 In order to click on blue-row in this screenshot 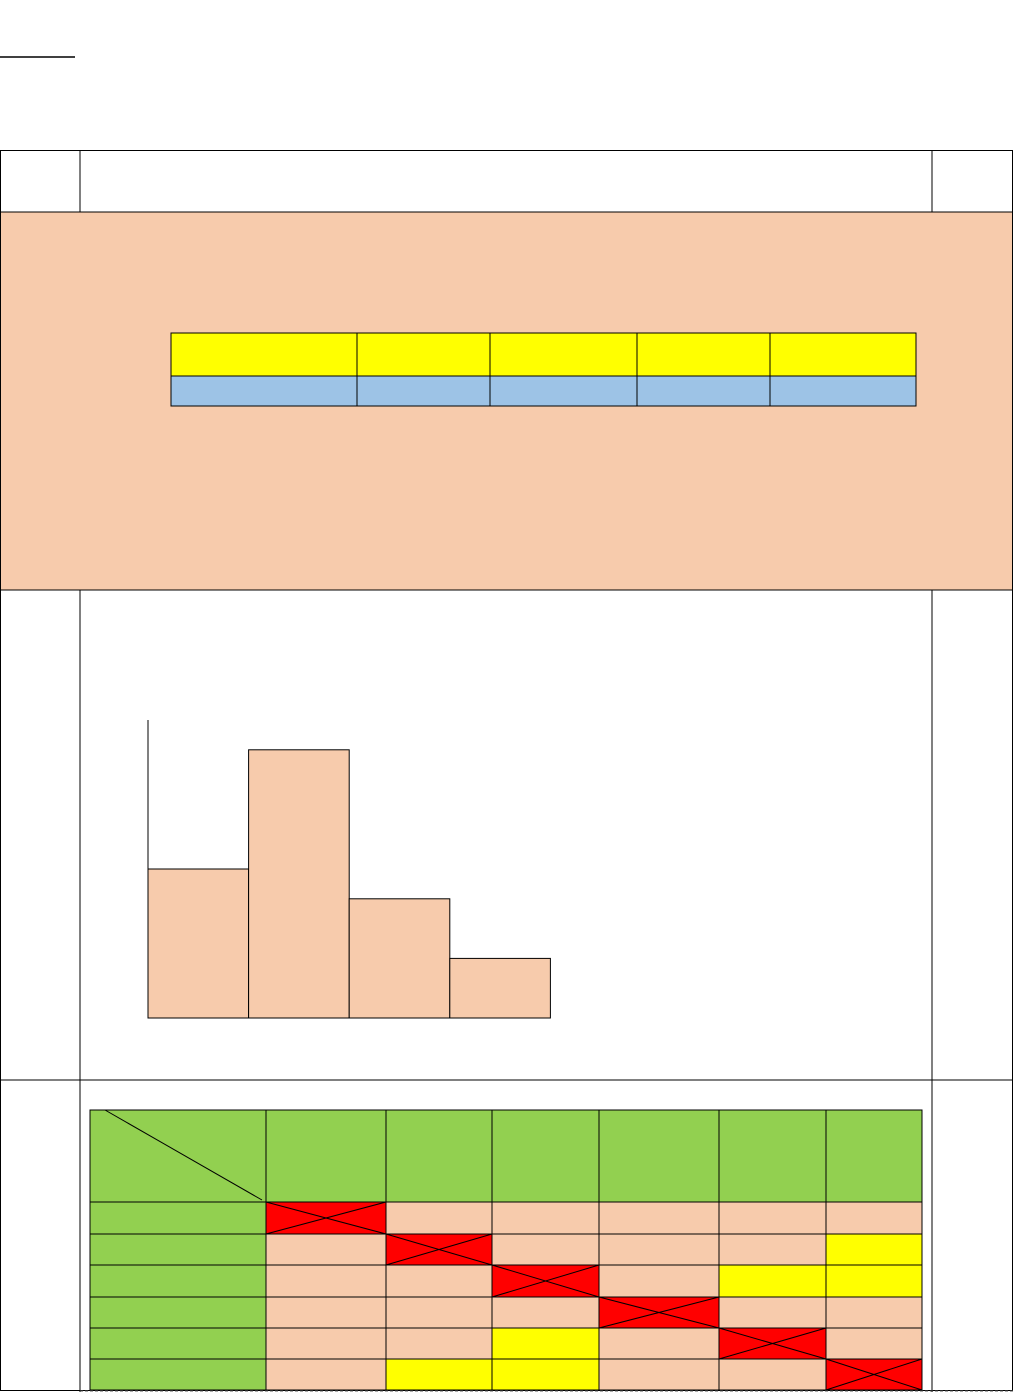, I will do `click(543, 391)`.